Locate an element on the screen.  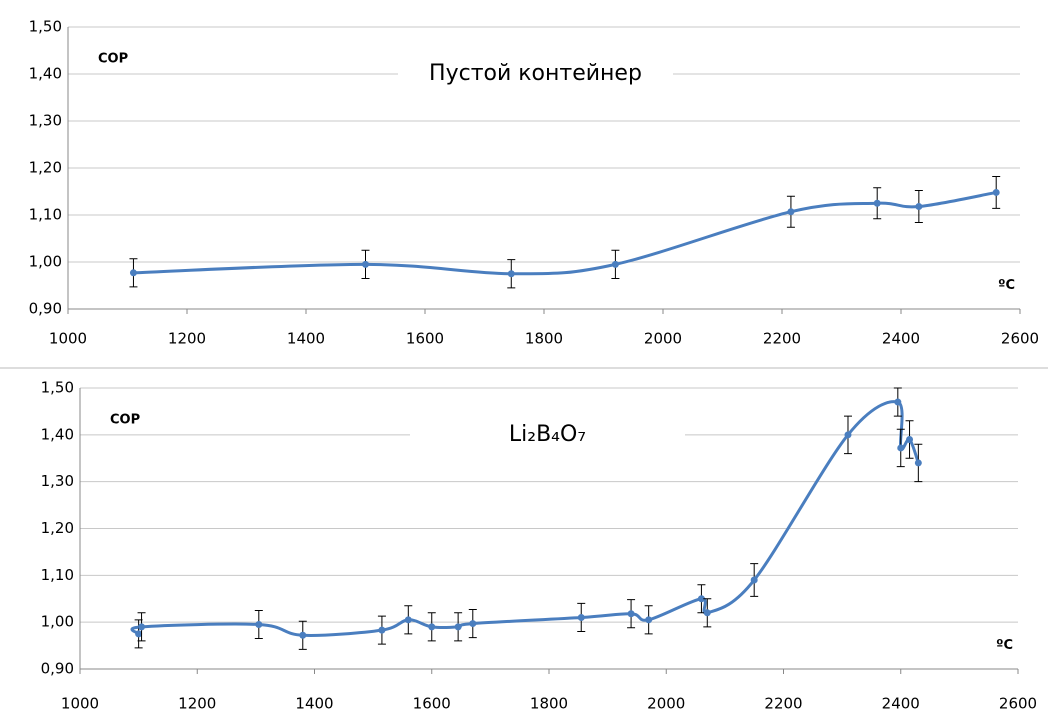
chart-title: Пустой контейнер is located at coordinates (535, 73).